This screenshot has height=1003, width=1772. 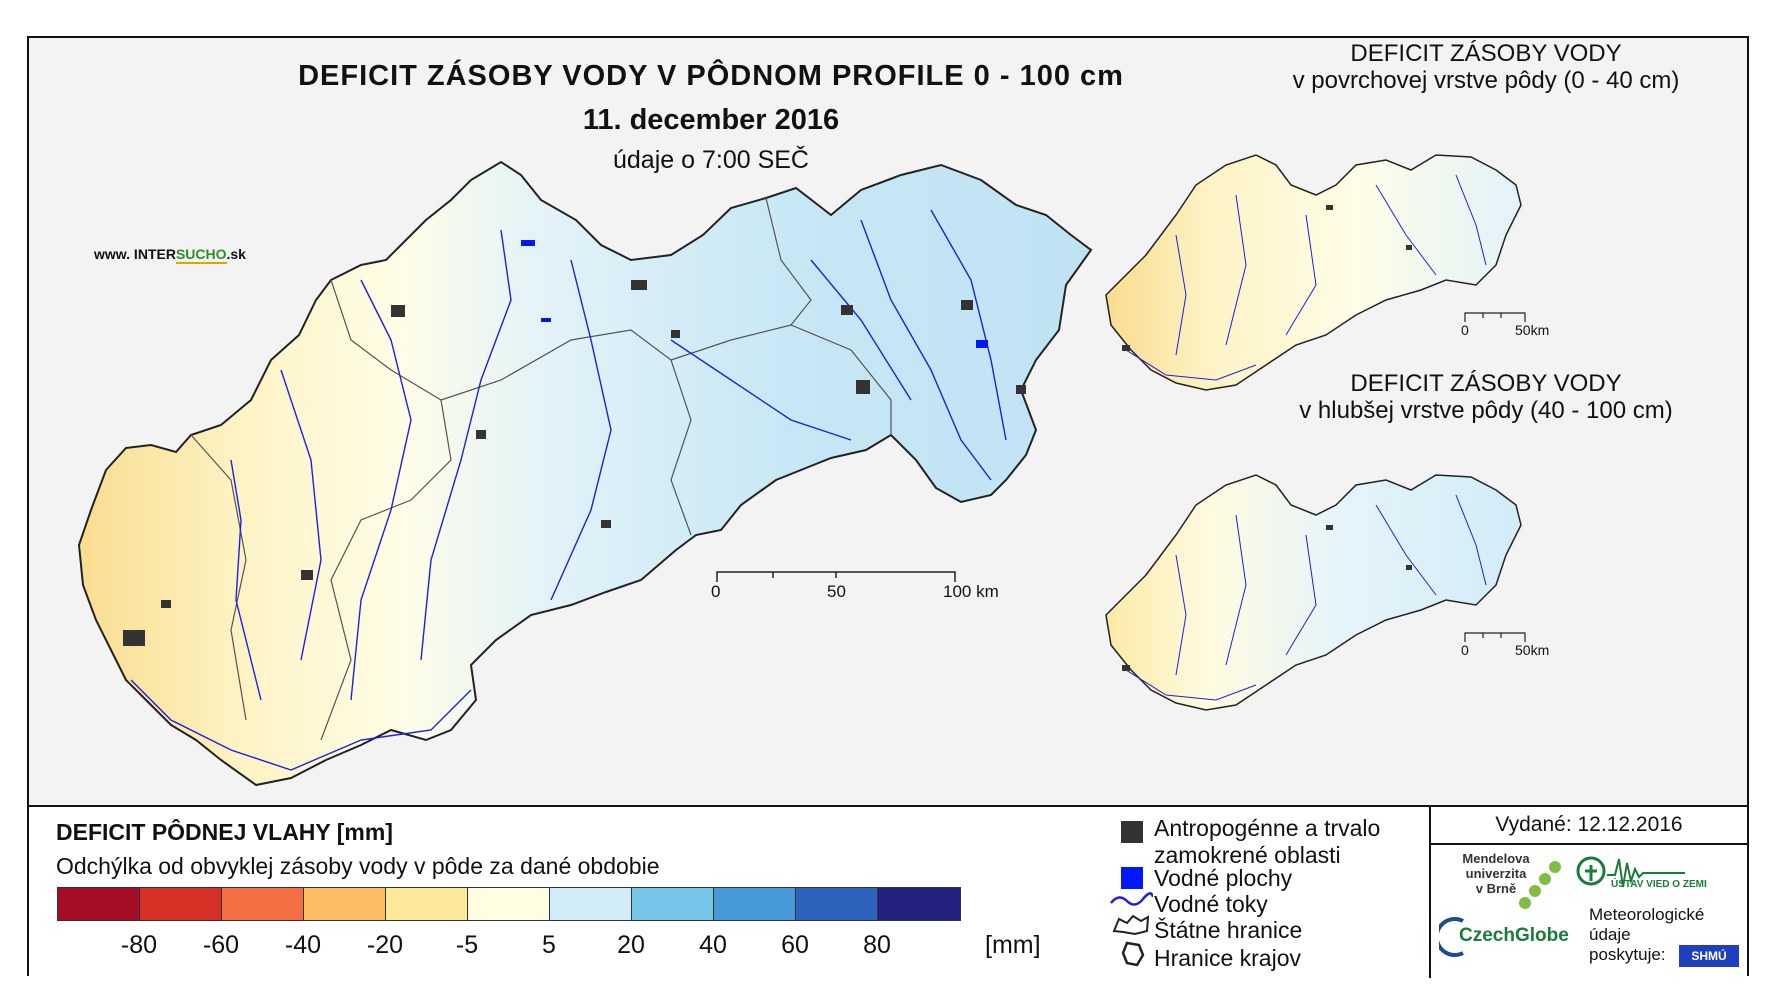 What do you see at coordinates (711, 160) in the screenshot?
I see `map-time: údaje o 7:00 SEČ` at bounding box center [711, 160].